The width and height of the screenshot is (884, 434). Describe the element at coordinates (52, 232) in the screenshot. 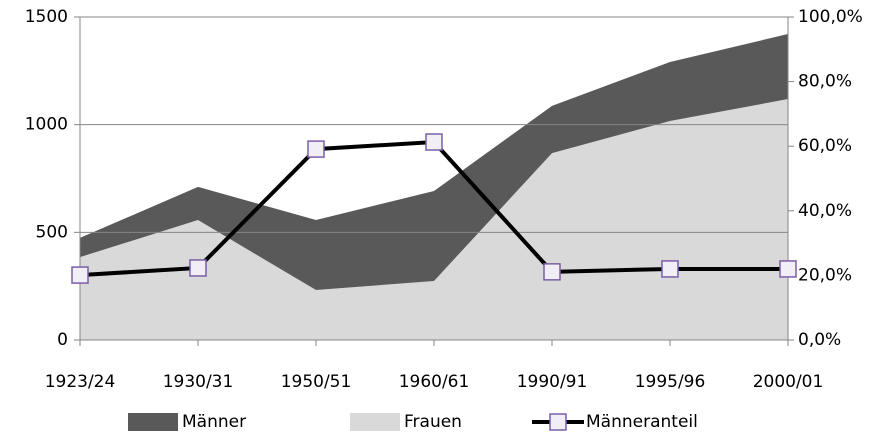

I see `y-tick-label: 500` at that location.